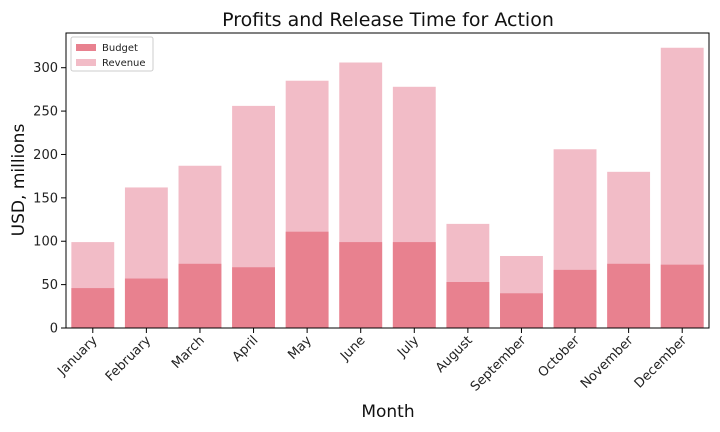  Describe the element at coordinates (559, 357) in the screenshot. I see `x-tick-label: October` at that location.